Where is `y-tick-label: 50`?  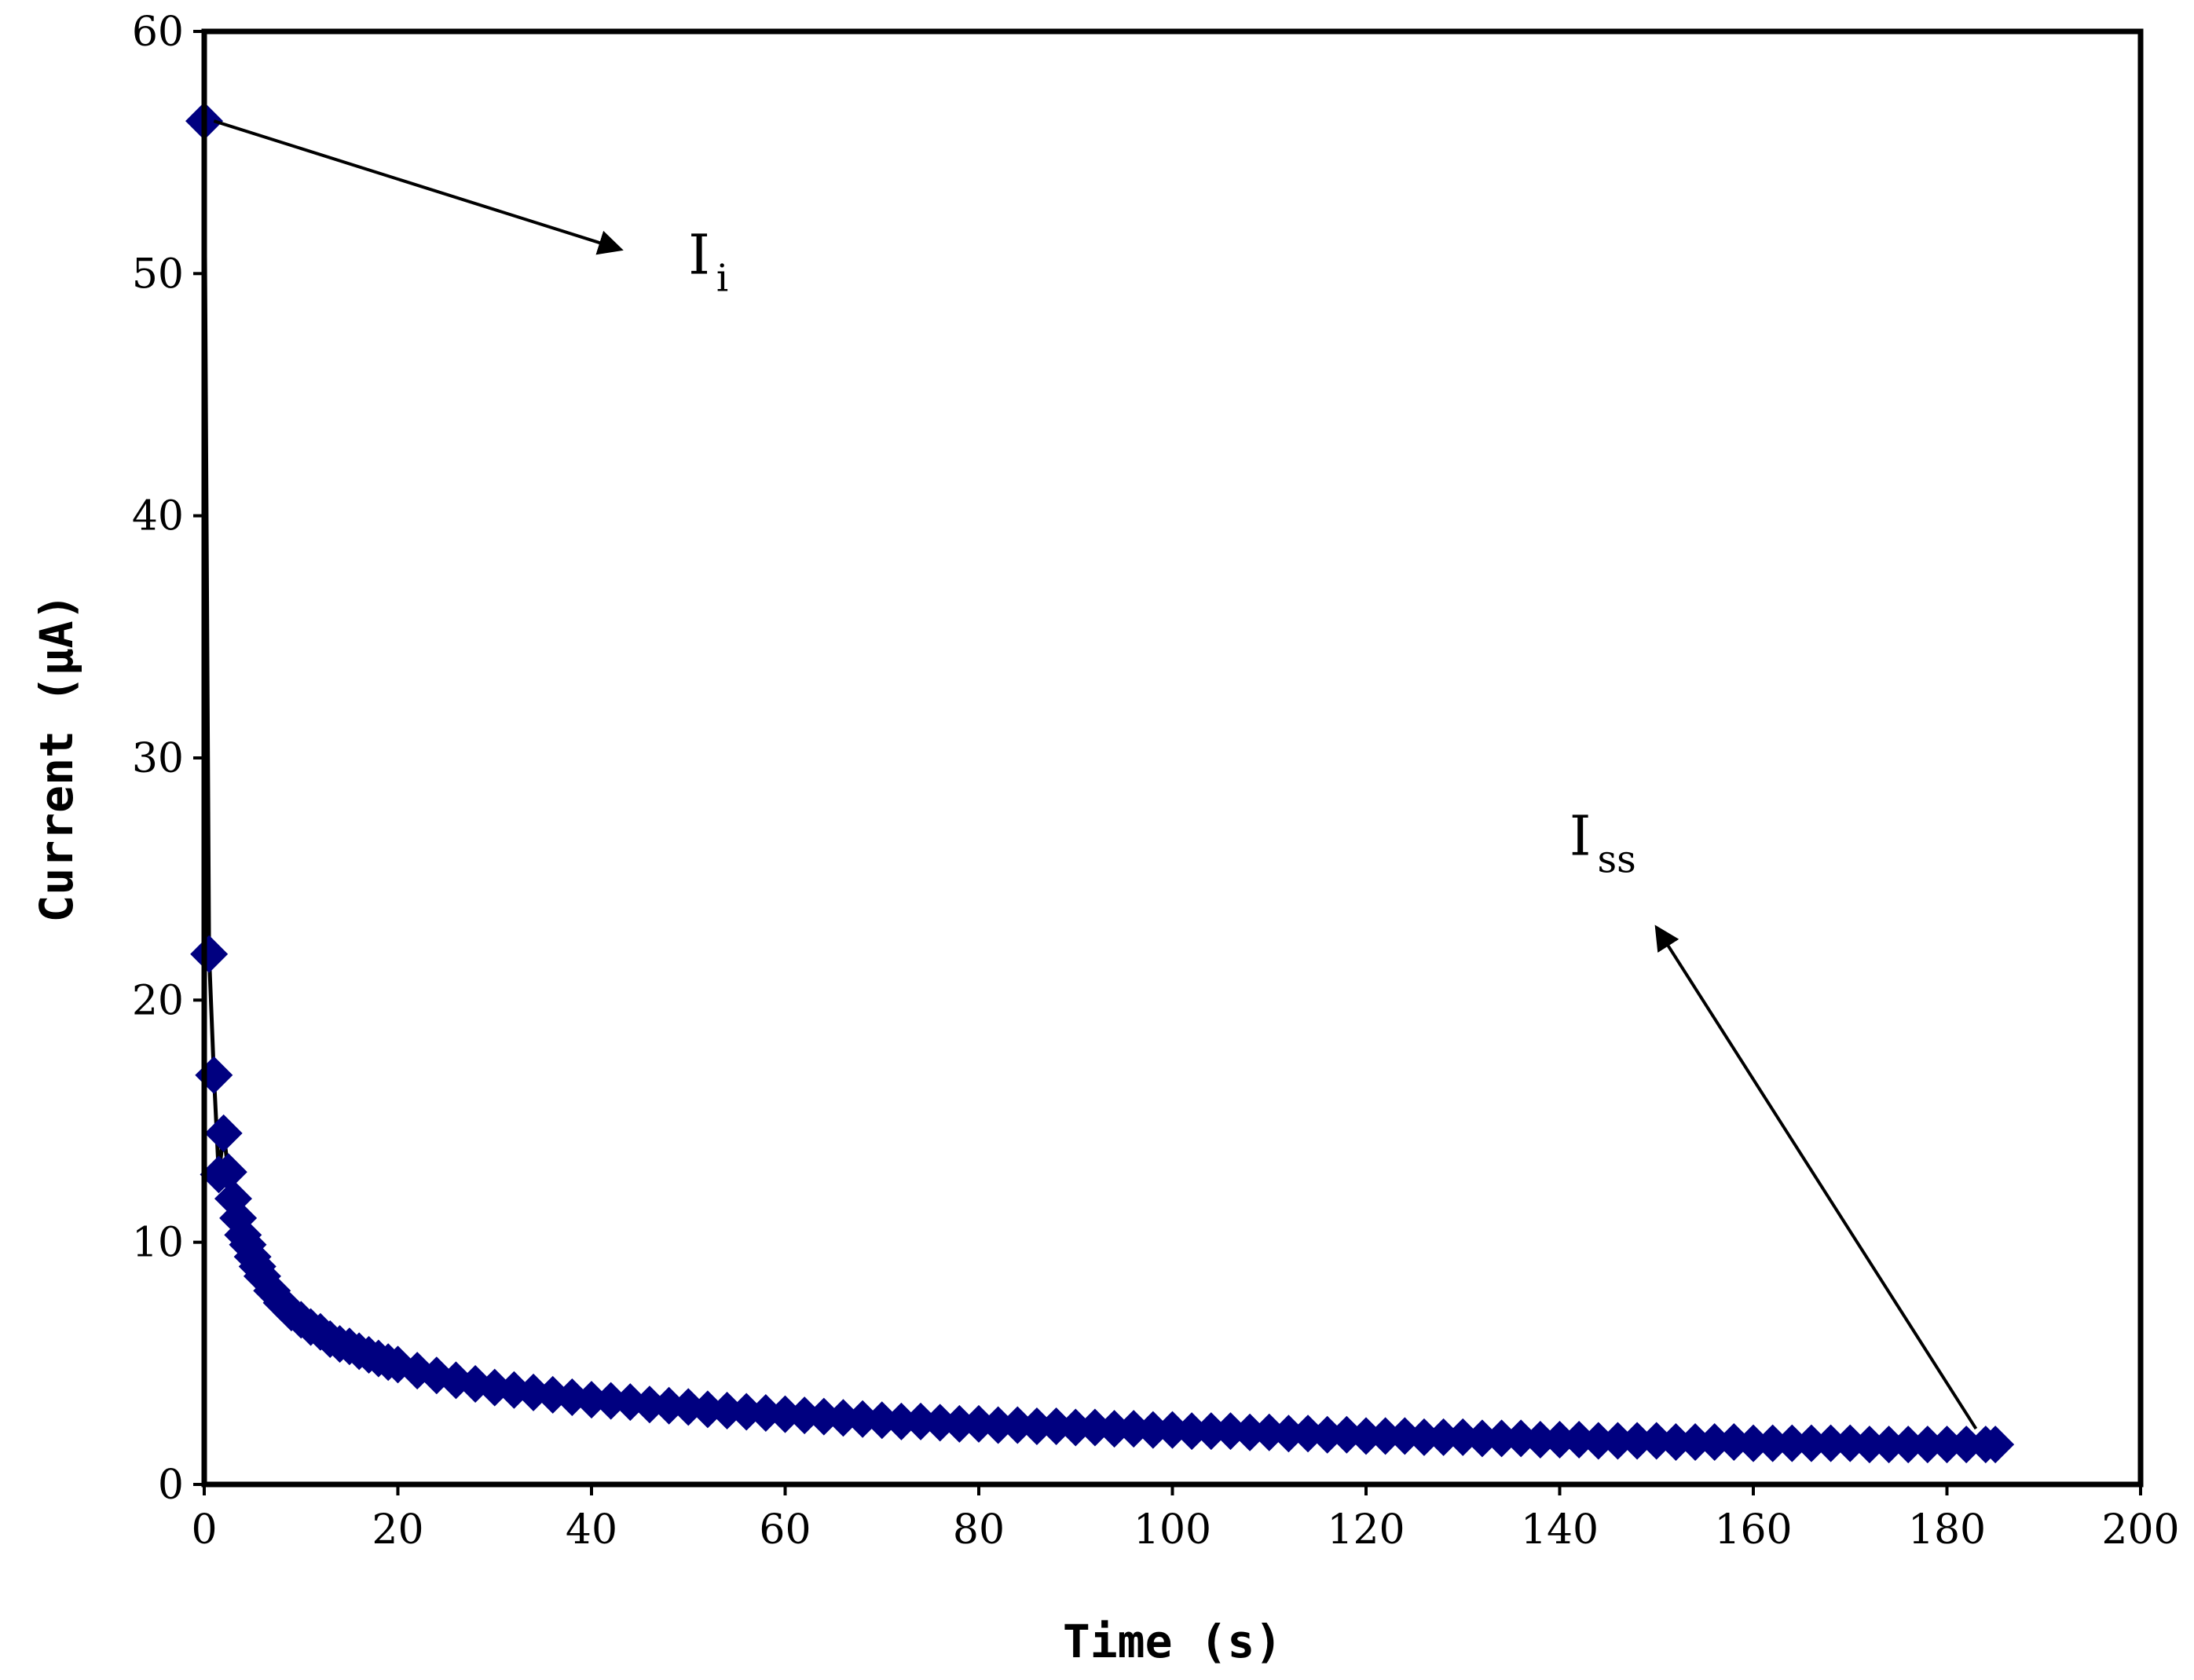
y-tick-label: 50 is located at coordinates (158, 274).